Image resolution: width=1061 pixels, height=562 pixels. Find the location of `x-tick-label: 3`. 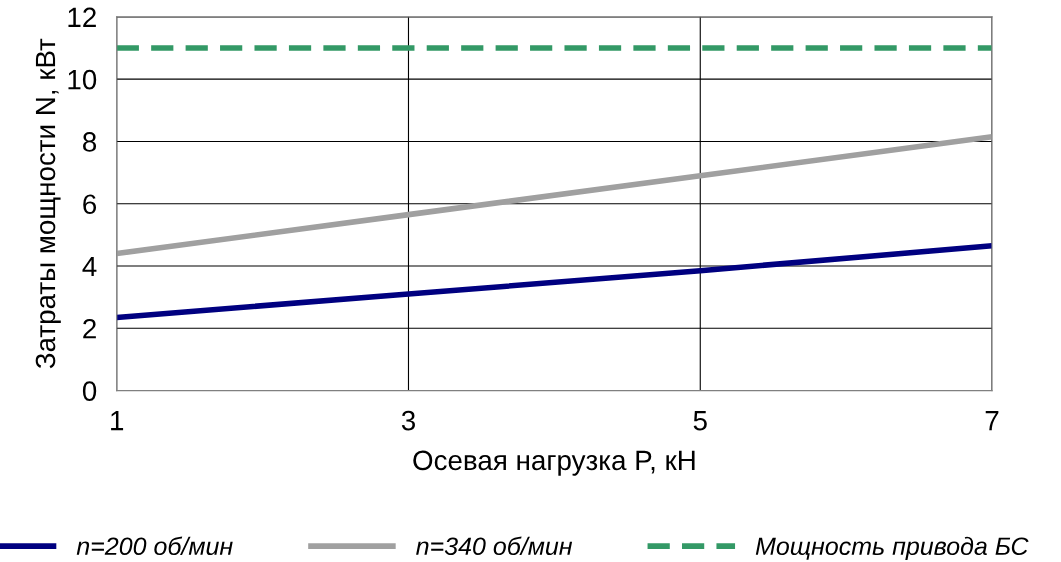

x-tick-label: 3 is located at coordinates (408, 420).